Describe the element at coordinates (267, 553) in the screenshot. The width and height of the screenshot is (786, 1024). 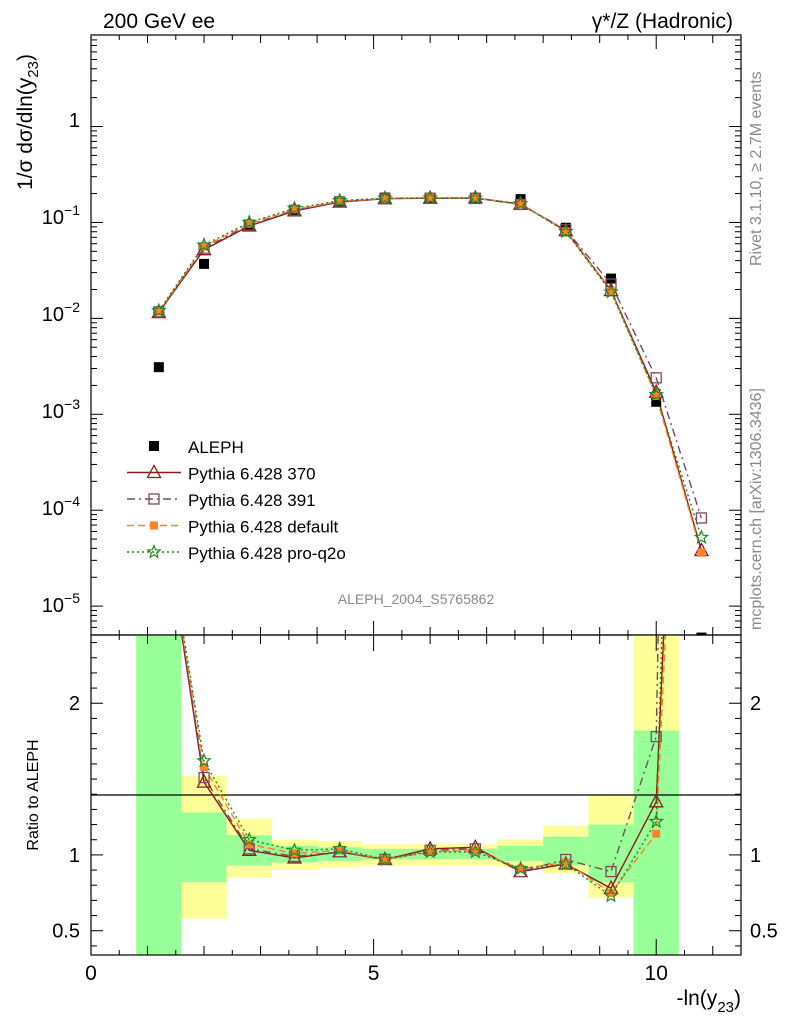
I see `legend-label-pythia-6-428-pro-q2o: Pythia 6.428 pro-q2o` at that location.